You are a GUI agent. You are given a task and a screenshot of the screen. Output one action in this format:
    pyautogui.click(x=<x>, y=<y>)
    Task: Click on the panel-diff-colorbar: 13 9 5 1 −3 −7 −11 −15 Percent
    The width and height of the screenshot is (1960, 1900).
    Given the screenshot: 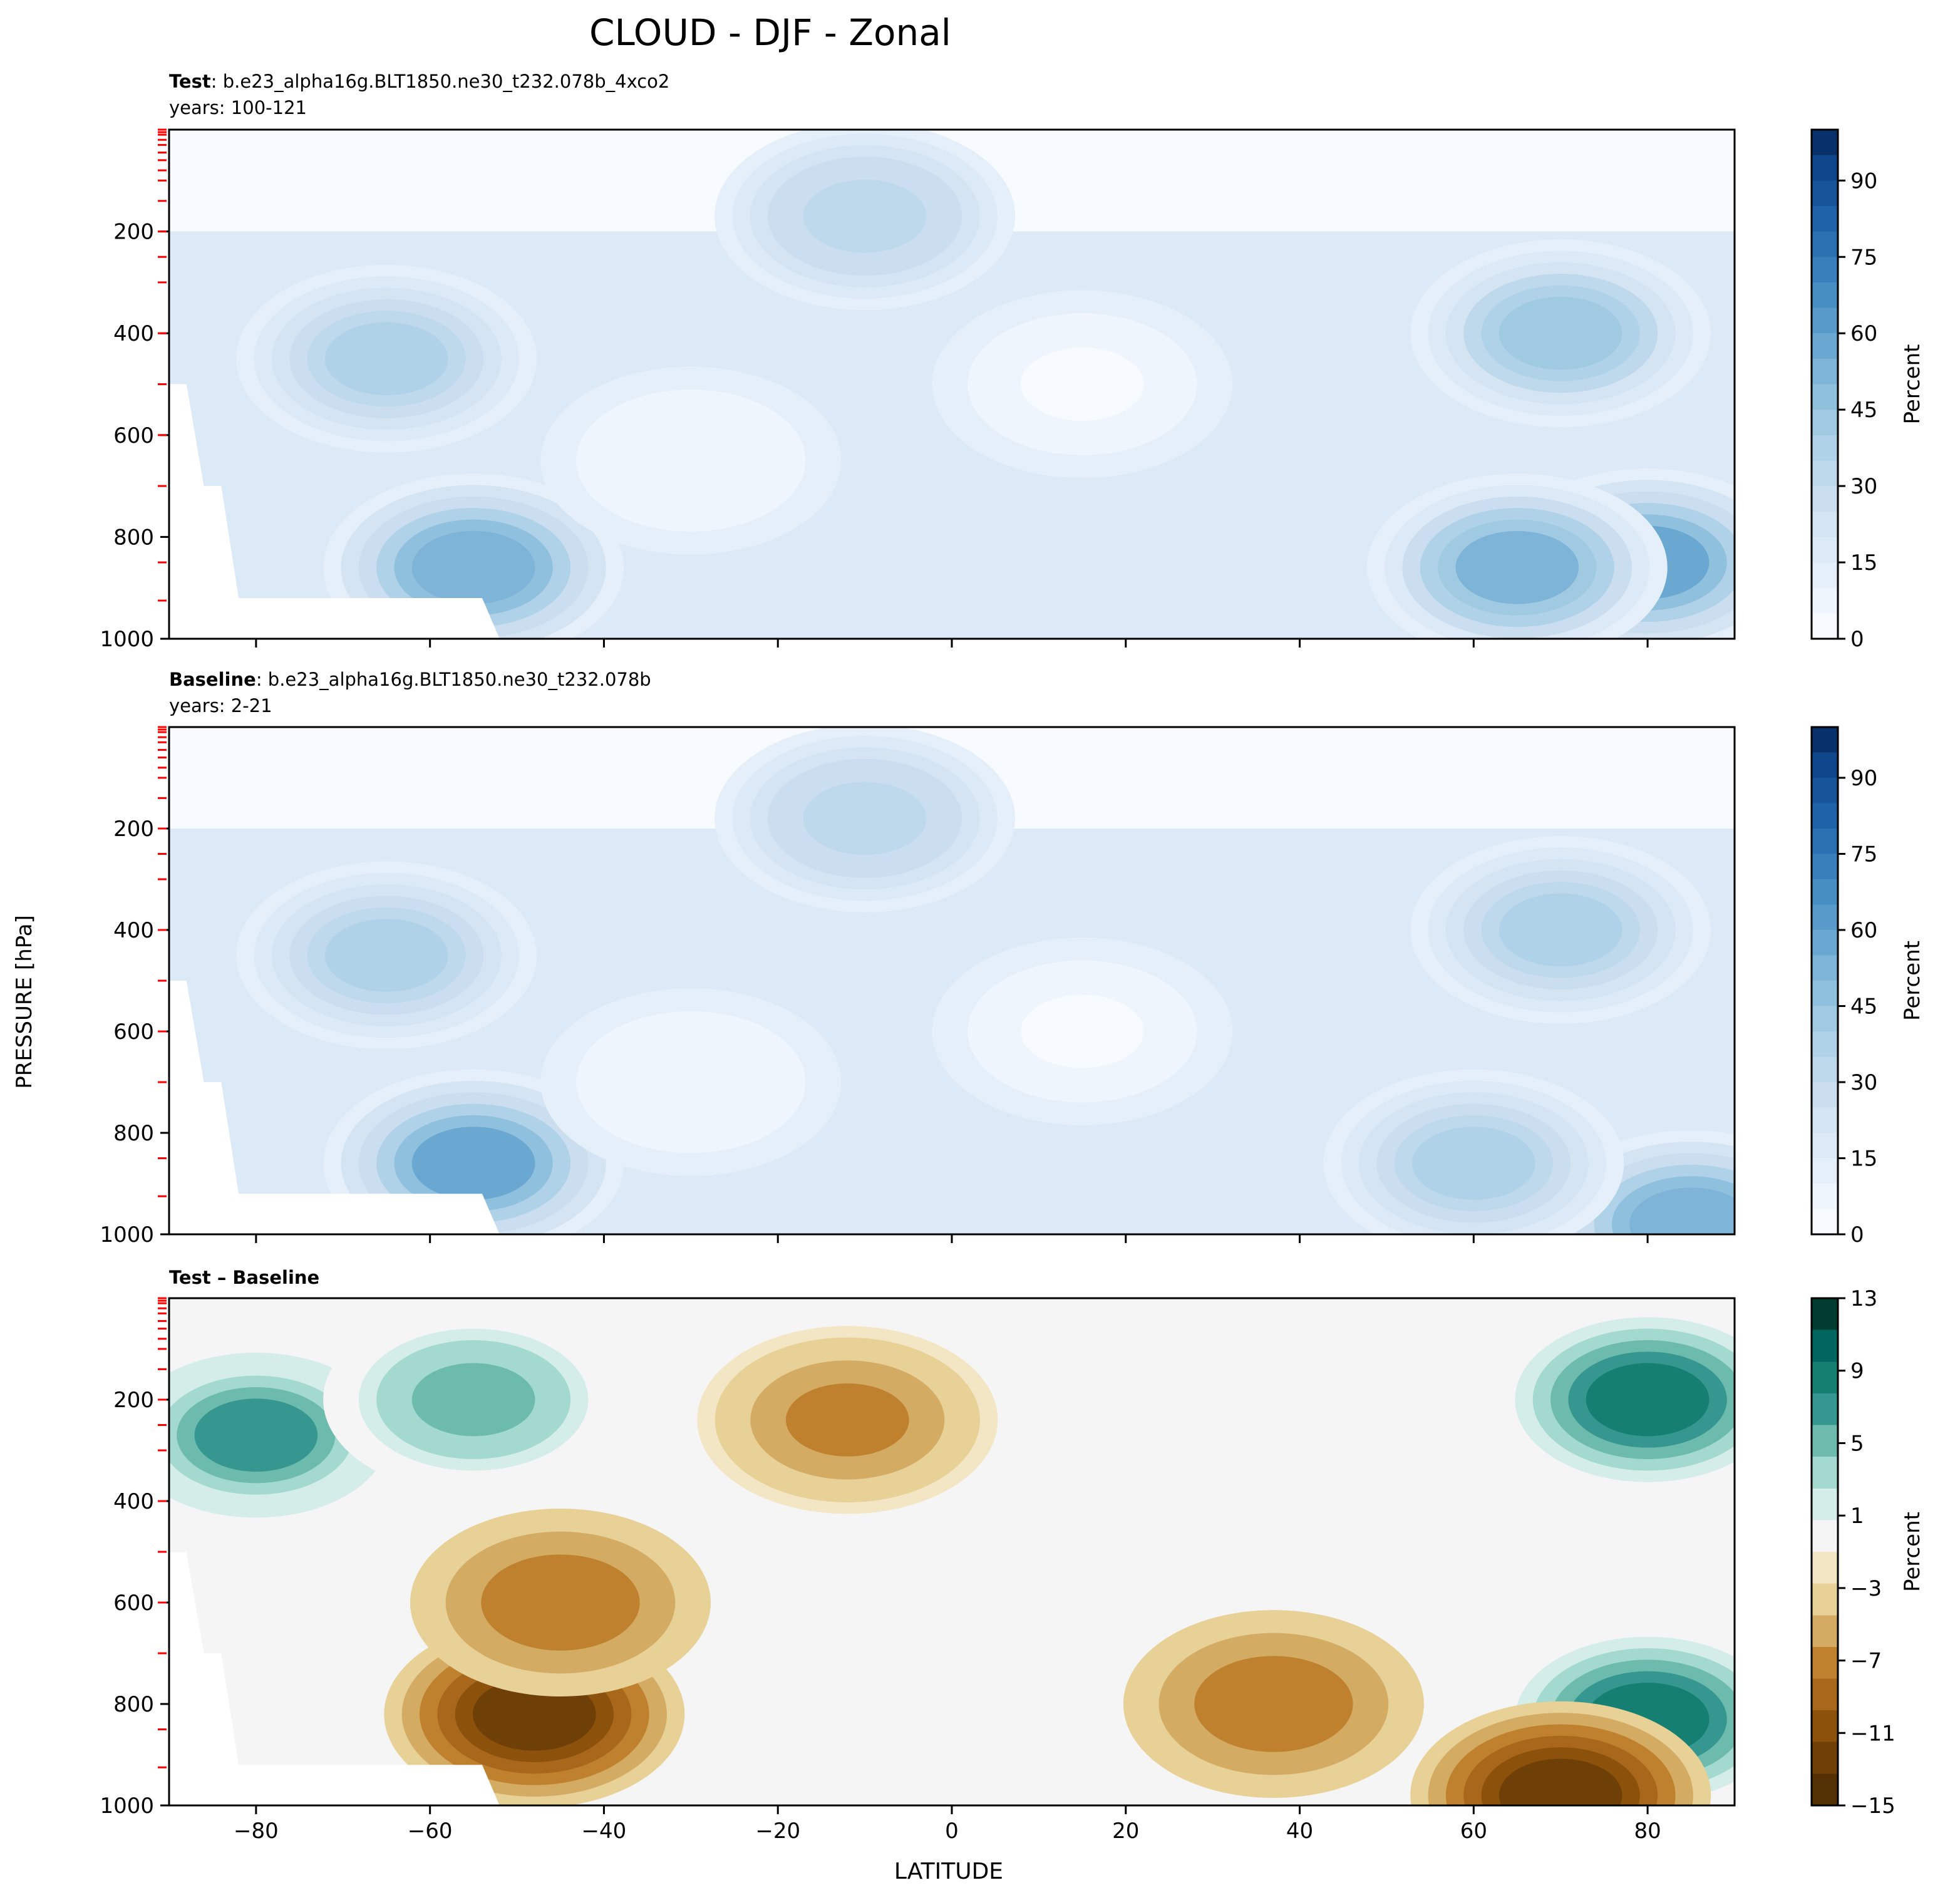 What is the action you would take?
    pyautogui.click(x=1867, y=1552)
    